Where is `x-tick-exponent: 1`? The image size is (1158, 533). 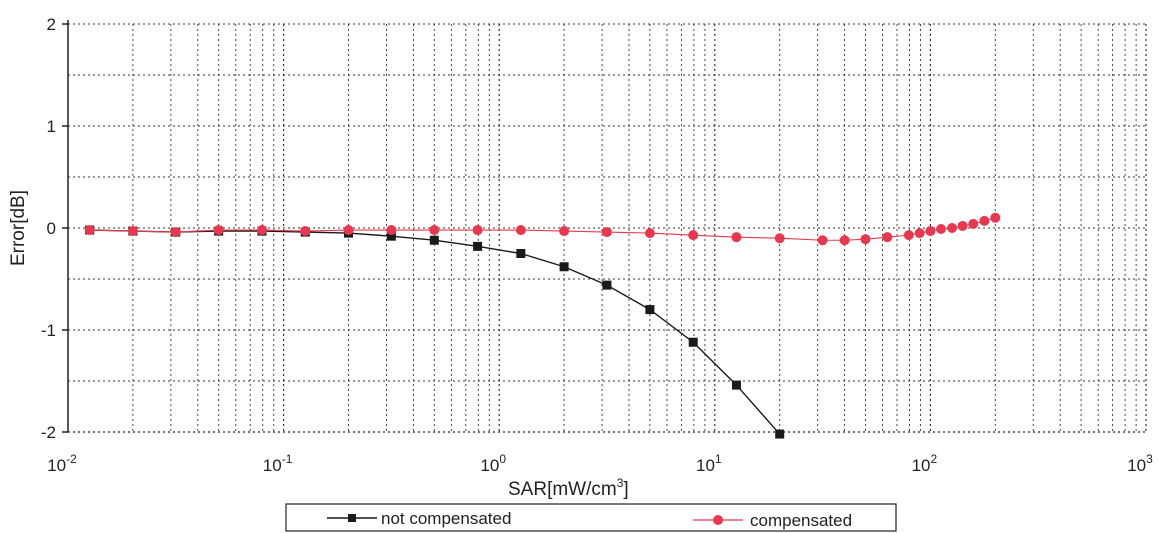 x-tick-exponent: 1 is located at coordinates (718, 459).